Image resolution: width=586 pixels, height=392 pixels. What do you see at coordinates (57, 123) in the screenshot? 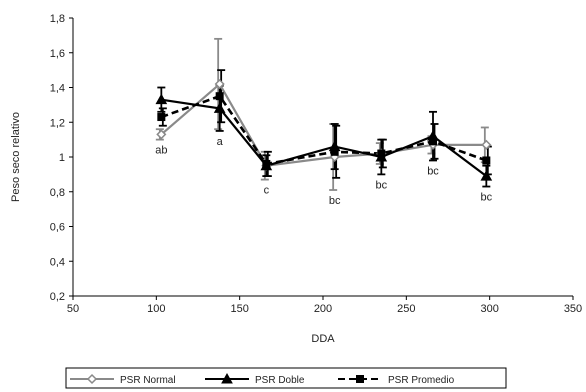
I see `y-tick-label: 1,2` at bounding box center [57, 123].